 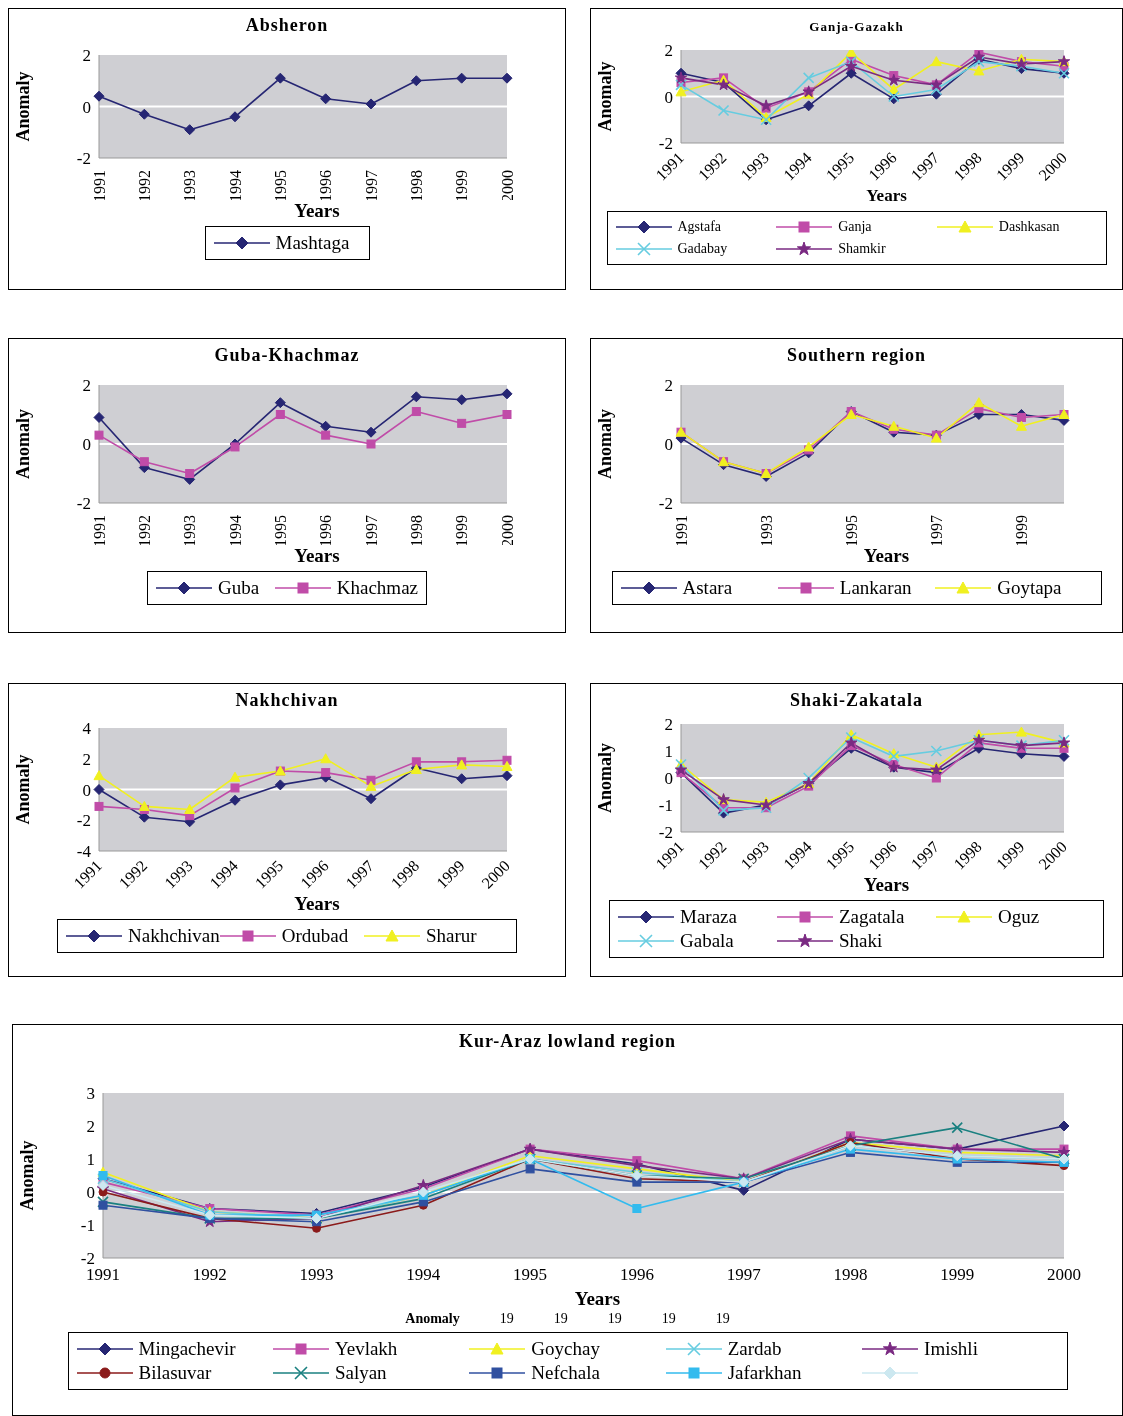 What do you see at coordinates (702, 249) in the screenshot?
I see `legend-label: Gadabay` at bounding box center [702, 249].